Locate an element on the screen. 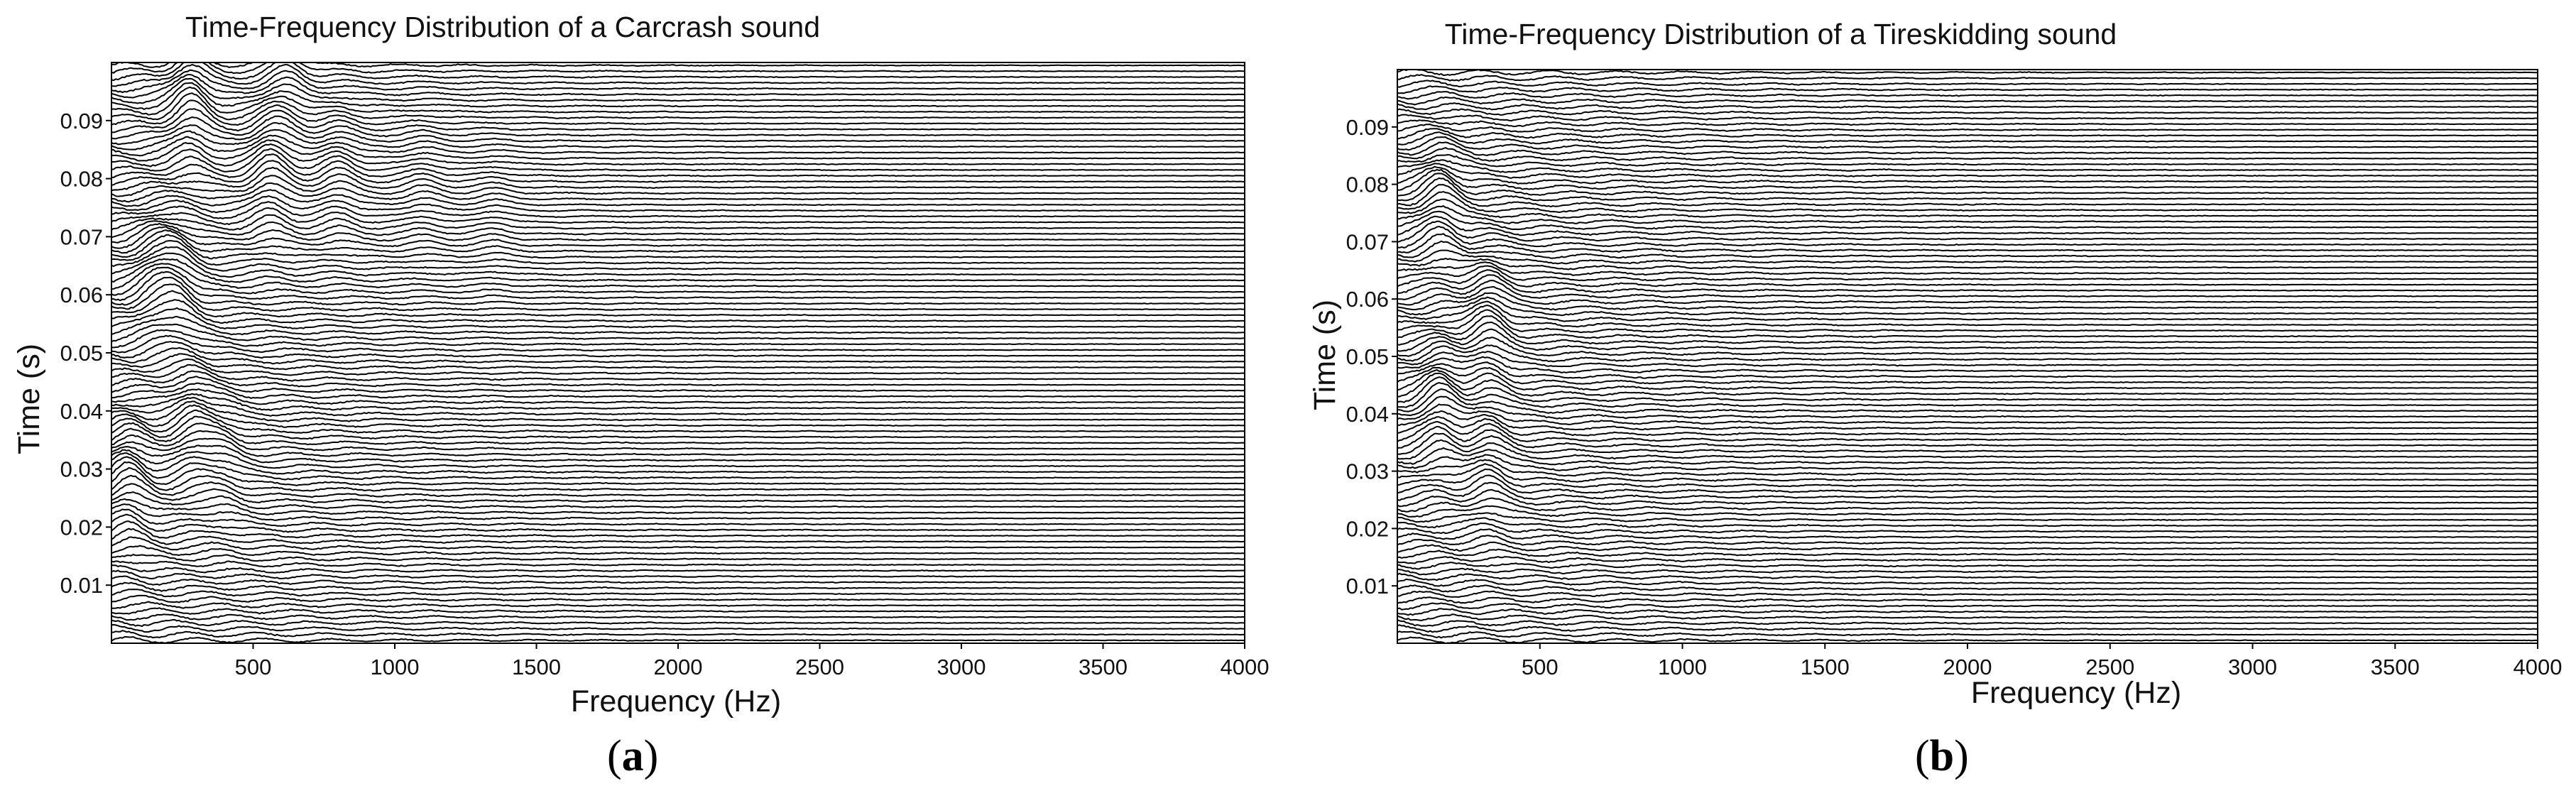 Image resolution: width=2576 pixels, height=798 pixels. y-tick-label: 0.07 is located at coordinates (1367, 242).